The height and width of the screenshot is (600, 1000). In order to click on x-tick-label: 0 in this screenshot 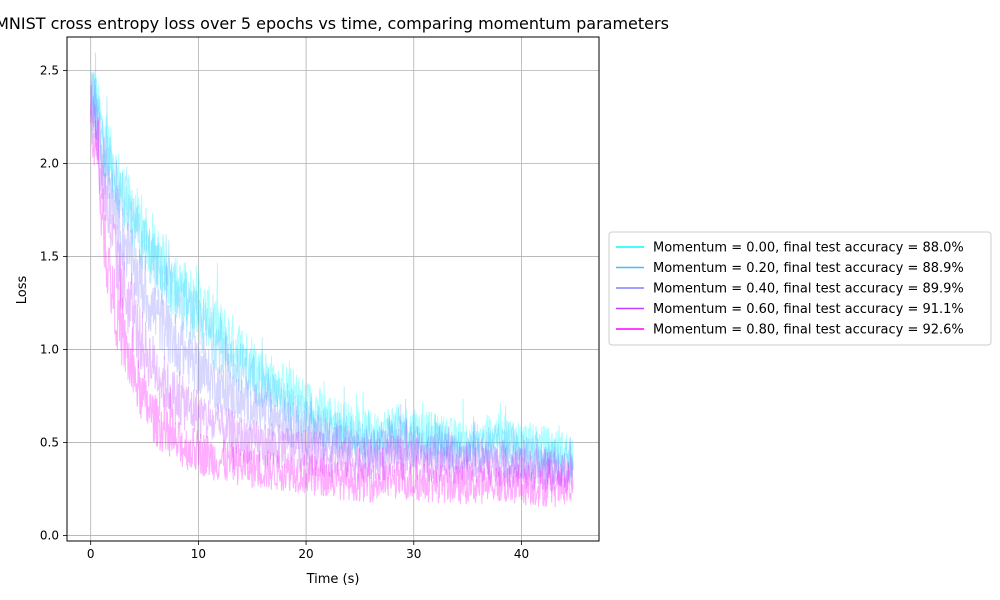, I will do `click(91, 554)`.